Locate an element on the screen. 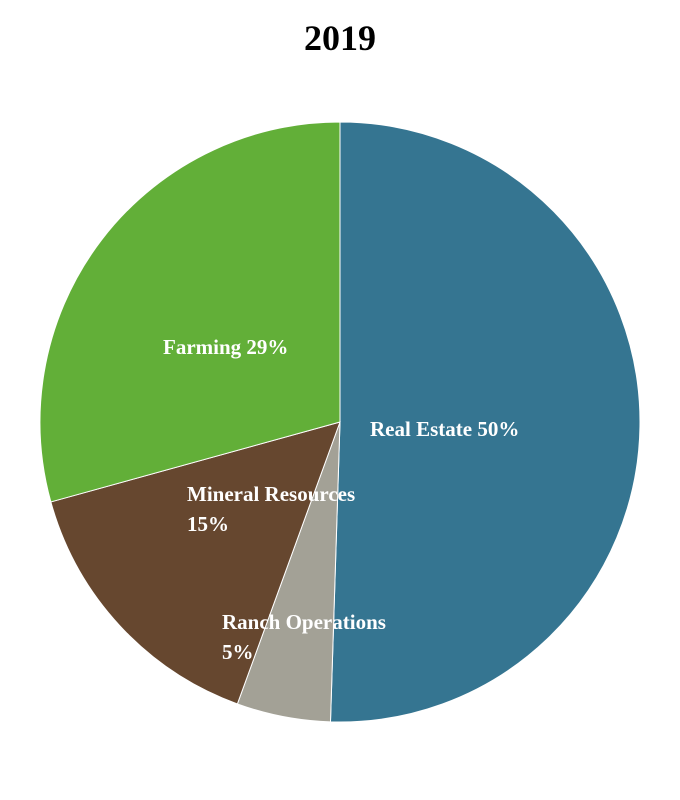 The height and width of the screenshot is (800, 680). slice-label: Farming 29% is located at coordinates (248, 347).